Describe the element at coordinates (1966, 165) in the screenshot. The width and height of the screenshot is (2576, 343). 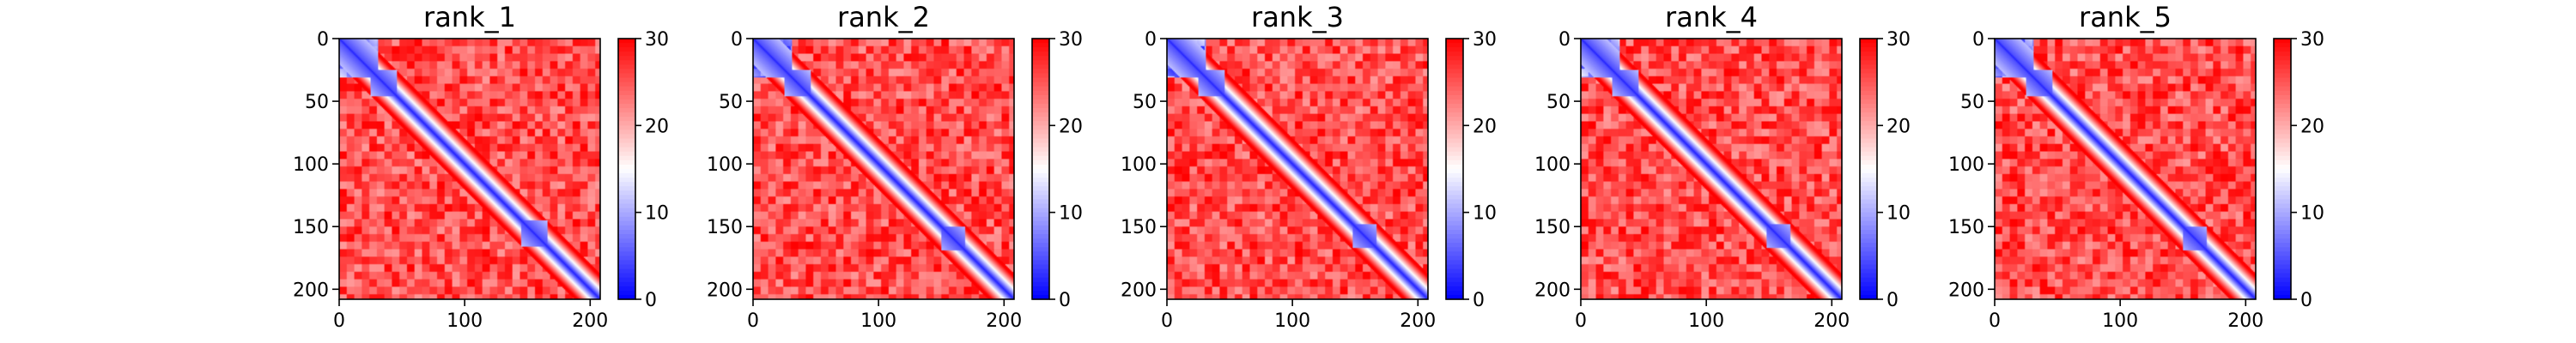
I see `y-tick-label: 100` at that location.